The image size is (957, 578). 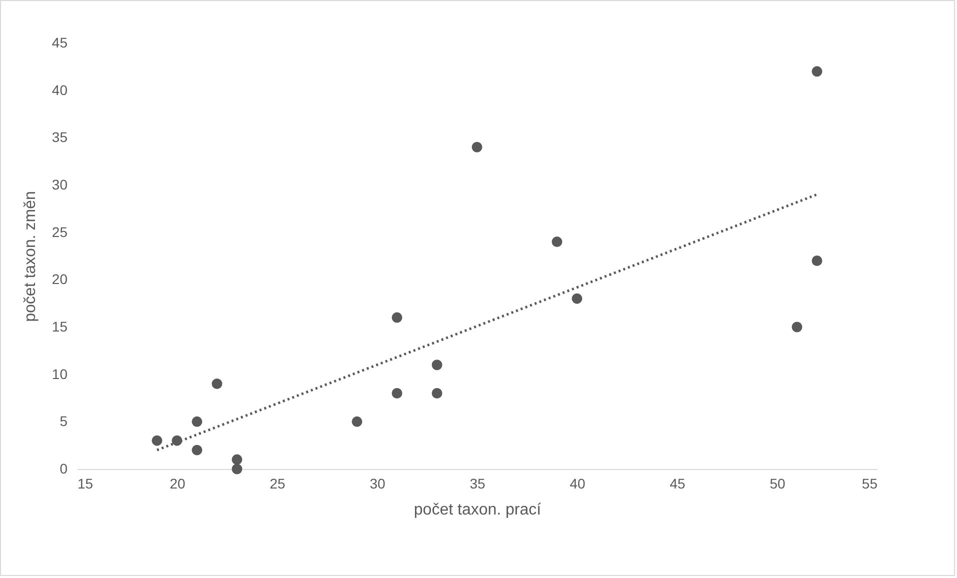 I want to click on x-tick-label: 15, so click(x=86, y=484).